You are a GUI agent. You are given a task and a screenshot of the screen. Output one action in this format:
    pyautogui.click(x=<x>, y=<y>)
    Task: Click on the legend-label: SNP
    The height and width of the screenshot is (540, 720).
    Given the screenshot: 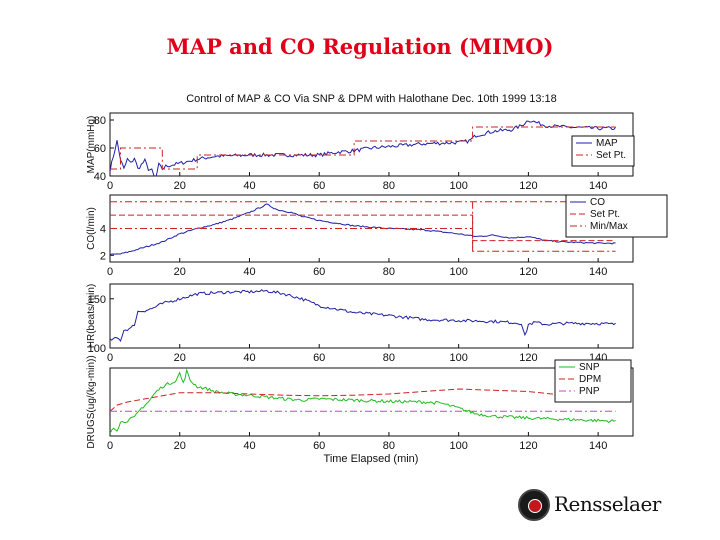 What is the action you would take?
    pyautogui.click(x=589, y=367)
    